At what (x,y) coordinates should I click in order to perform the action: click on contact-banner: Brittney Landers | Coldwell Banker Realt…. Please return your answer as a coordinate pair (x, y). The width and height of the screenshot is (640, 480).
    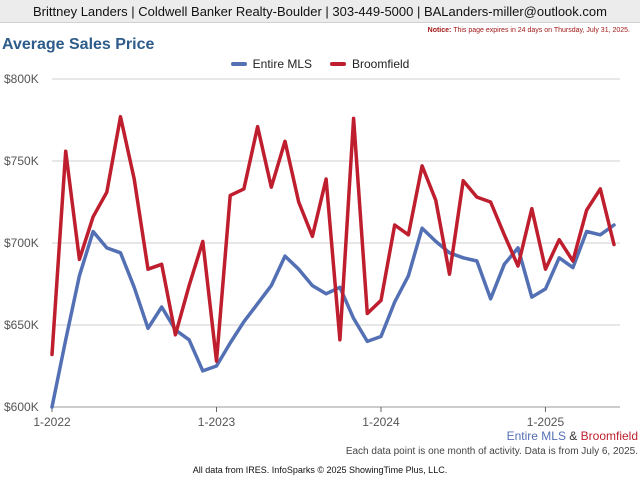
    Looking at the image, I should click on (320, 11).